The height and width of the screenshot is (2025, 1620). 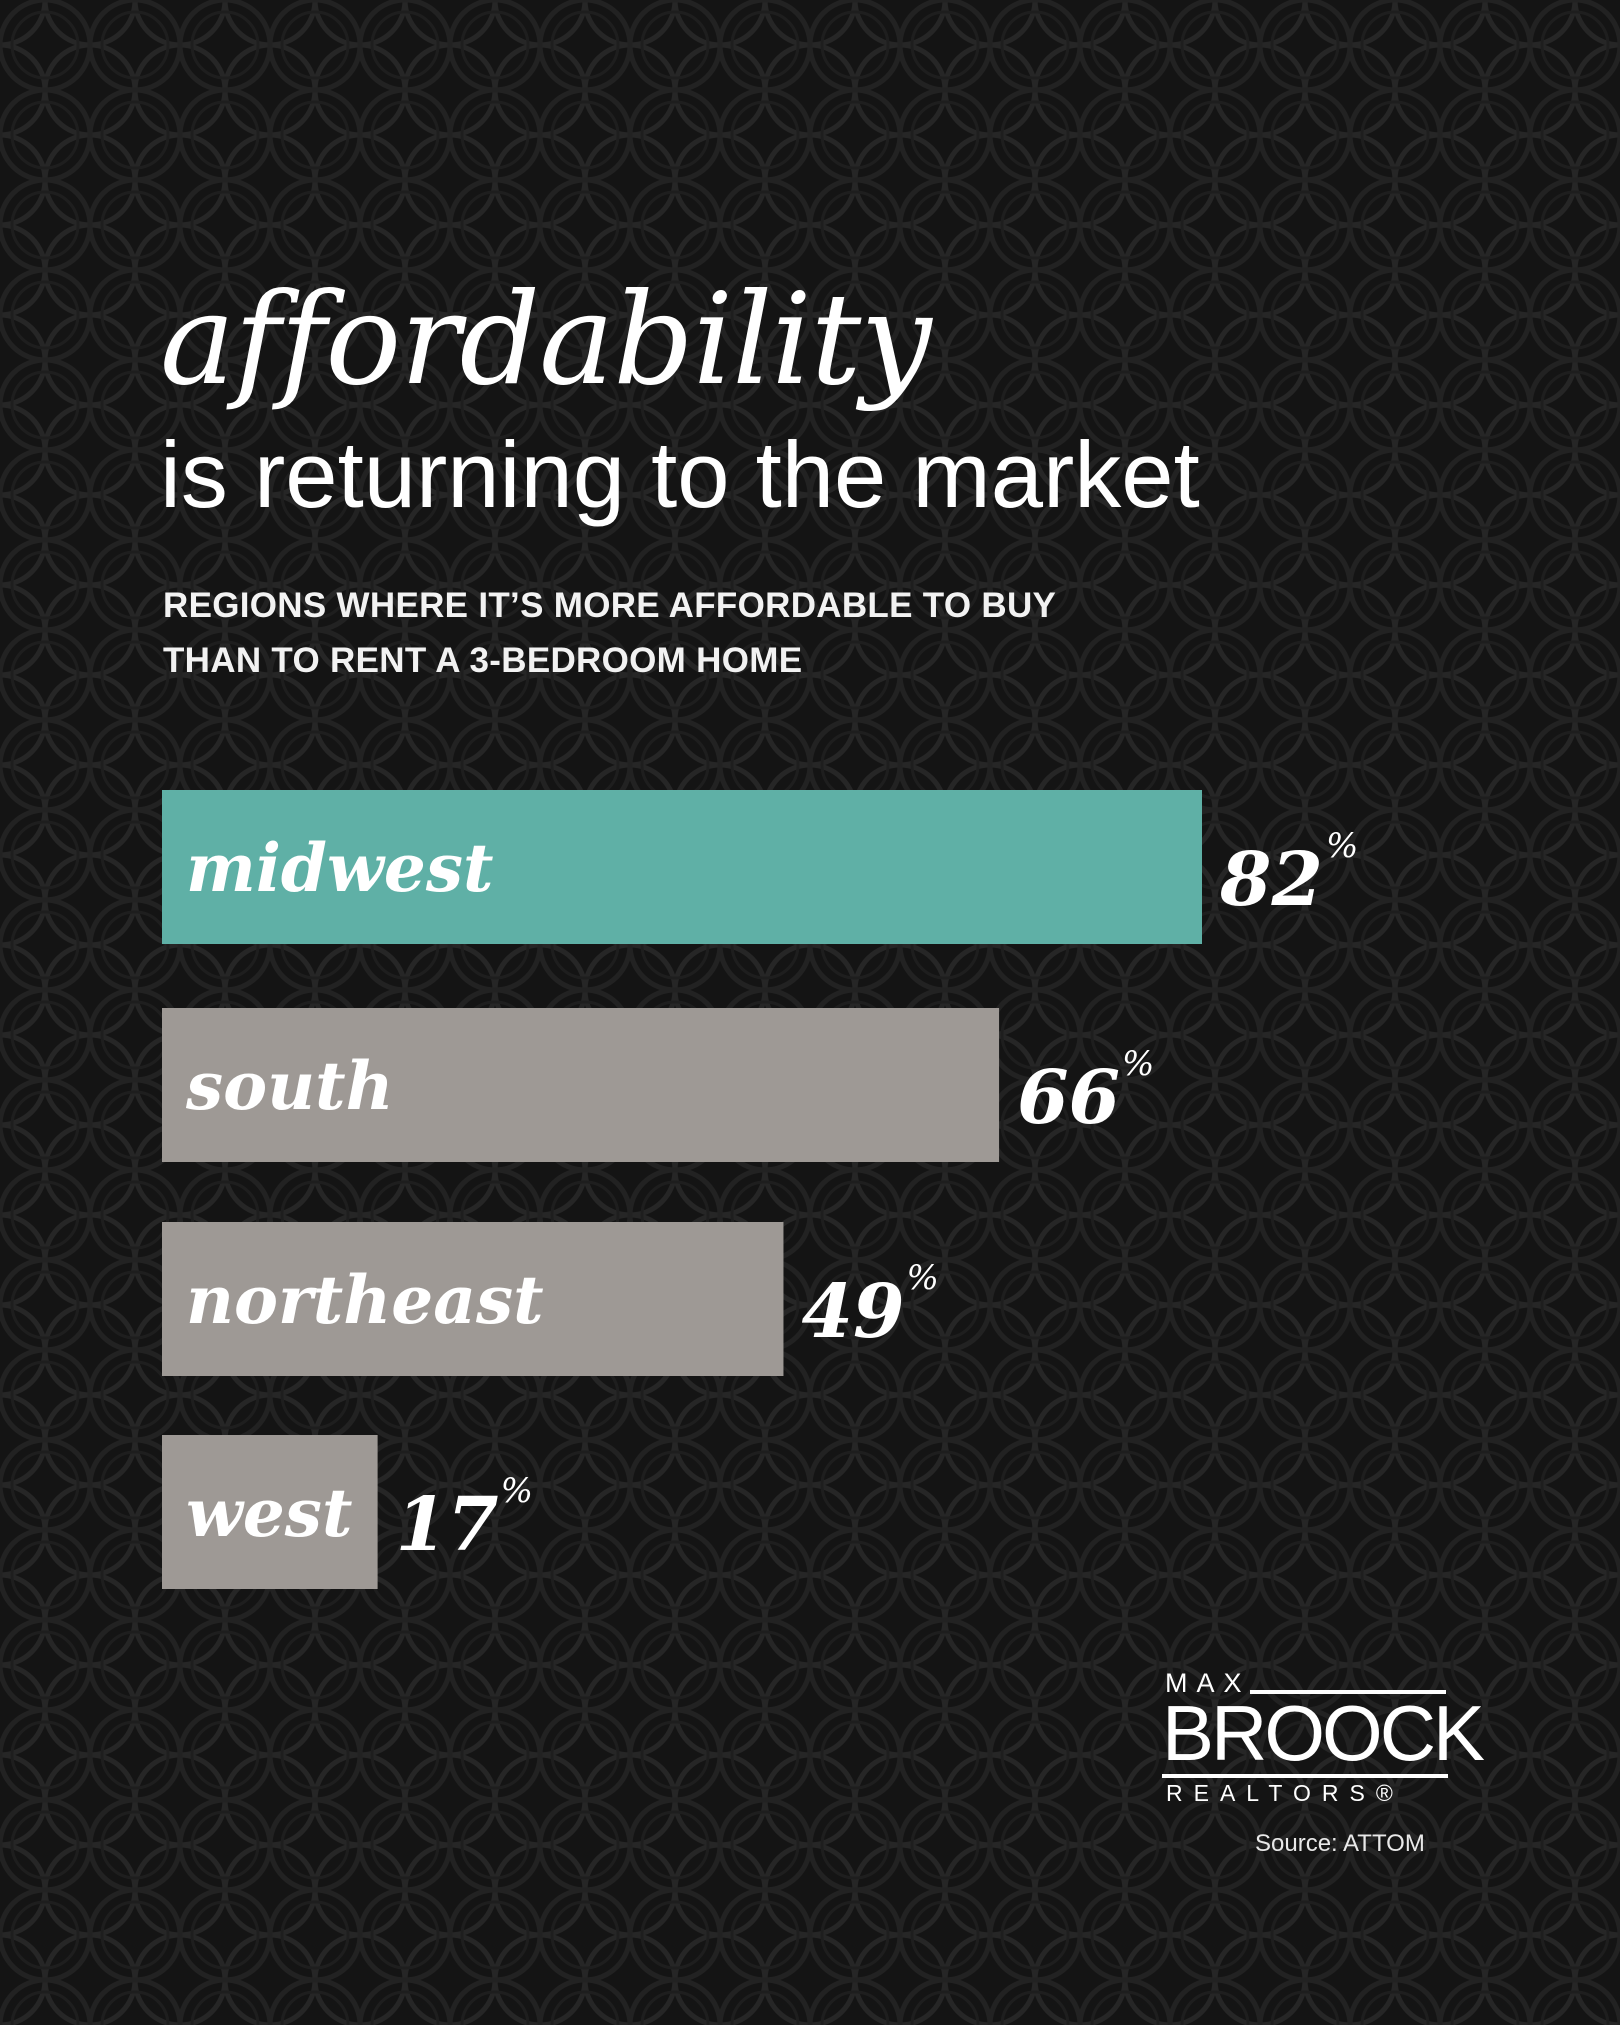 I want to click on percent-sign-midwest: %, so click(x=1342, y=846).